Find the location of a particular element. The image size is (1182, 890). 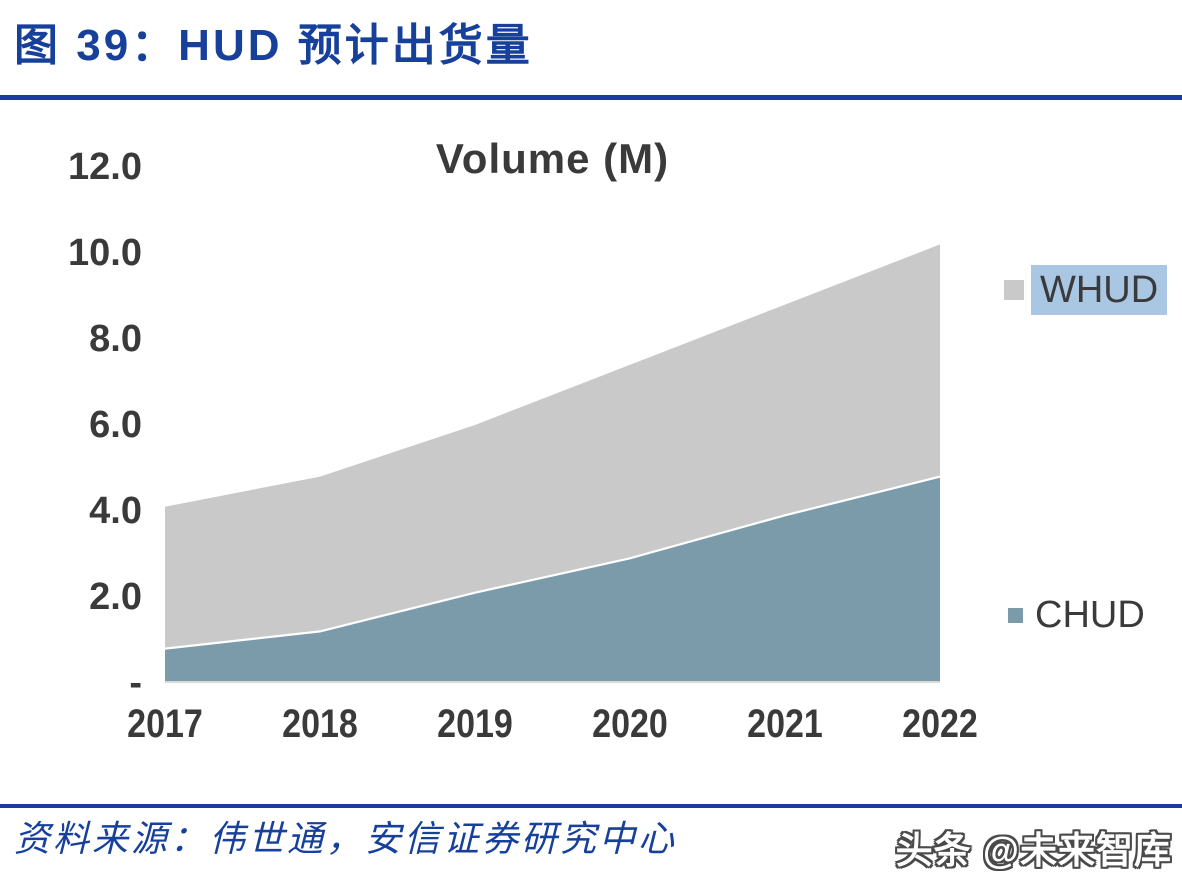

legend-label-chud: CHUD is located at coordinates (1090, 615).